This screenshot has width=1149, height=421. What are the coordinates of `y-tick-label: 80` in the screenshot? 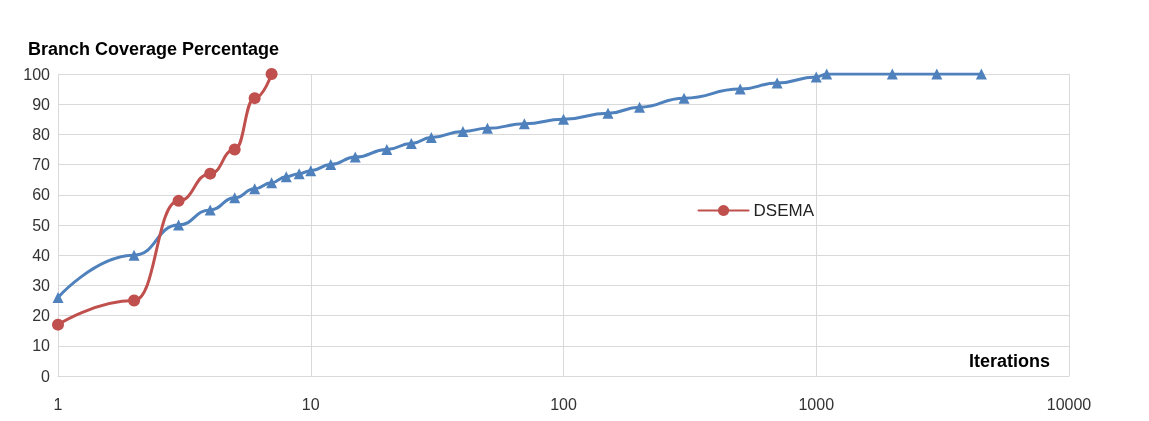 It's located at (41, 134).